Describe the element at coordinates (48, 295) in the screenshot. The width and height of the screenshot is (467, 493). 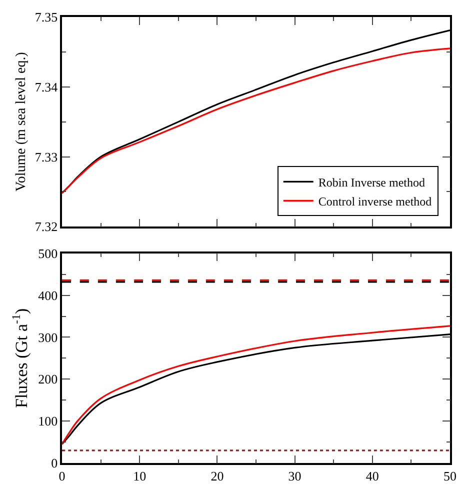
I see `y-tick-label: 400` at that location.